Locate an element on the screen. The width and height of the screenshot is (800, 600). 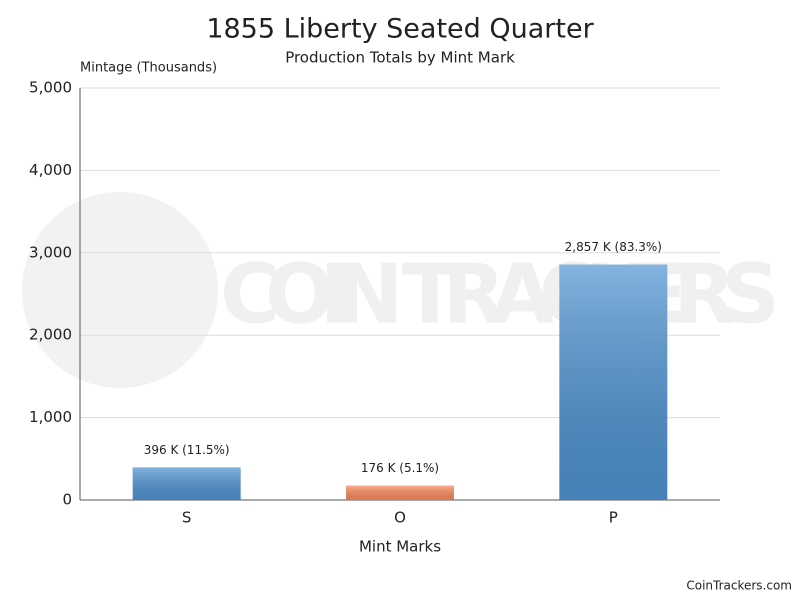
y-axis-label: Mintage (Thousands) is located at coordinates (148, 68).